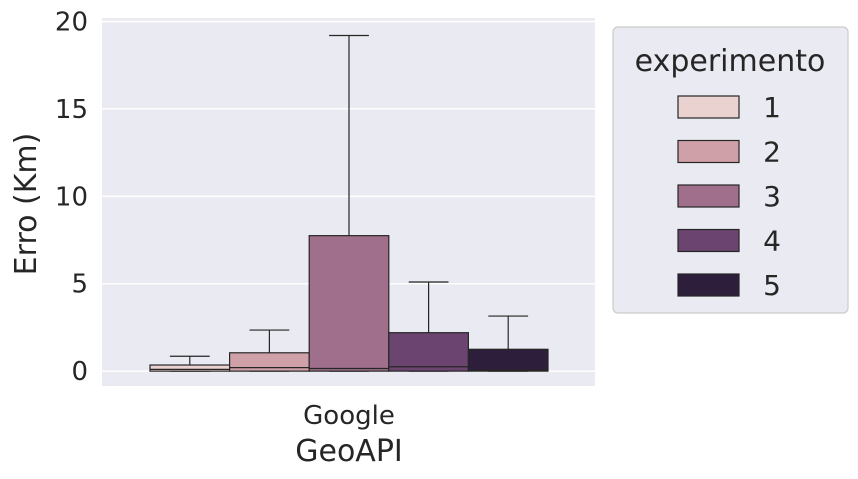  Describe the element at coordinates (772, 285) in the screenshot. I see `legend-label-5: 5` at that location.